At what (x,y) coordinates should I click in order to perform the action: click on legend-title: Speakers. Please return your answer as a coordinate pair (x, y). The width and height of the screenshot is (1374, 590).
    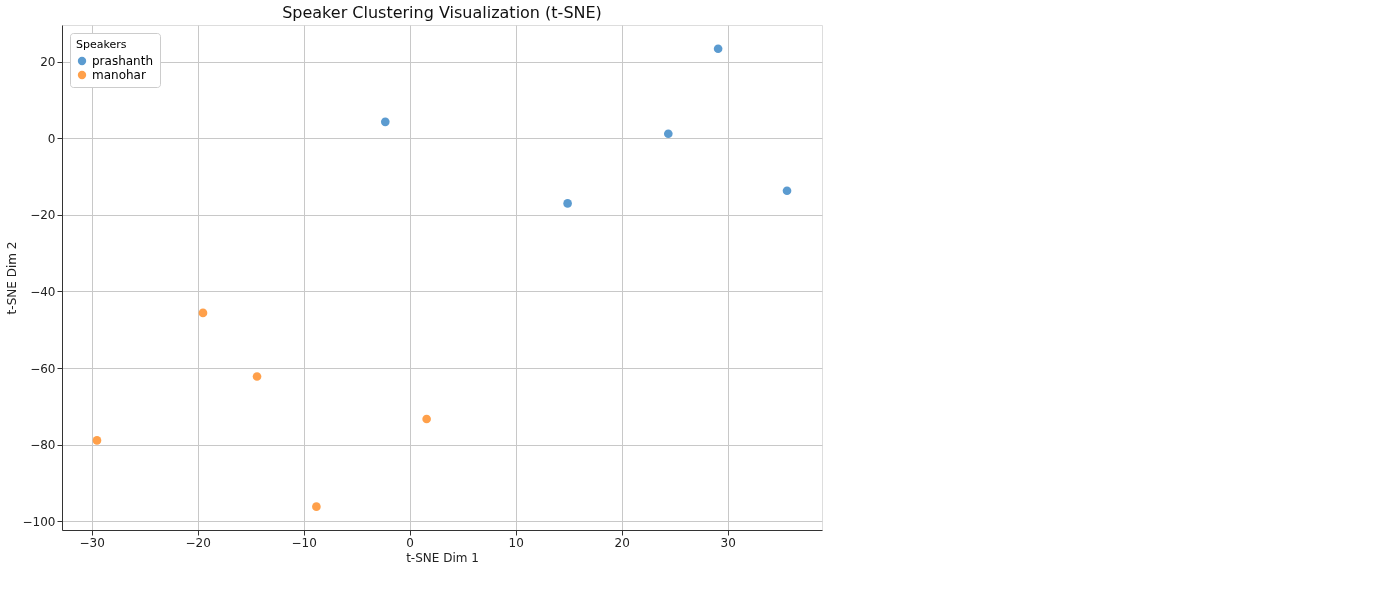
    Looking at the image, I should click on (101, 44).